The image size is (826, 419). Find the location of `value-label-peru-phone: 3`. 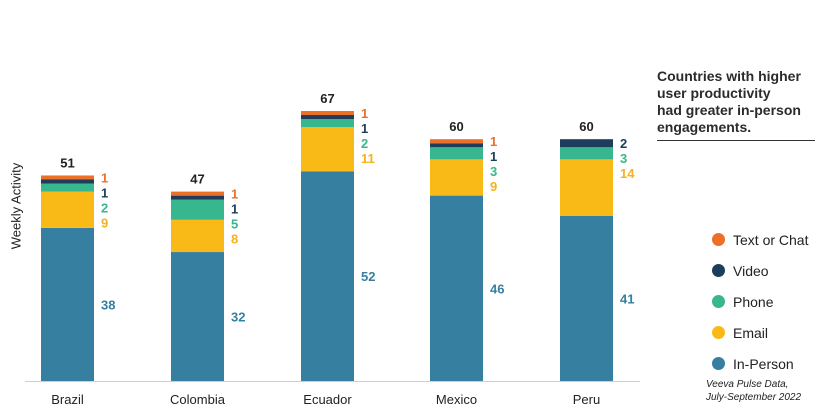

value-label-peru-phone: 3 is located at coordinates (623, 158).